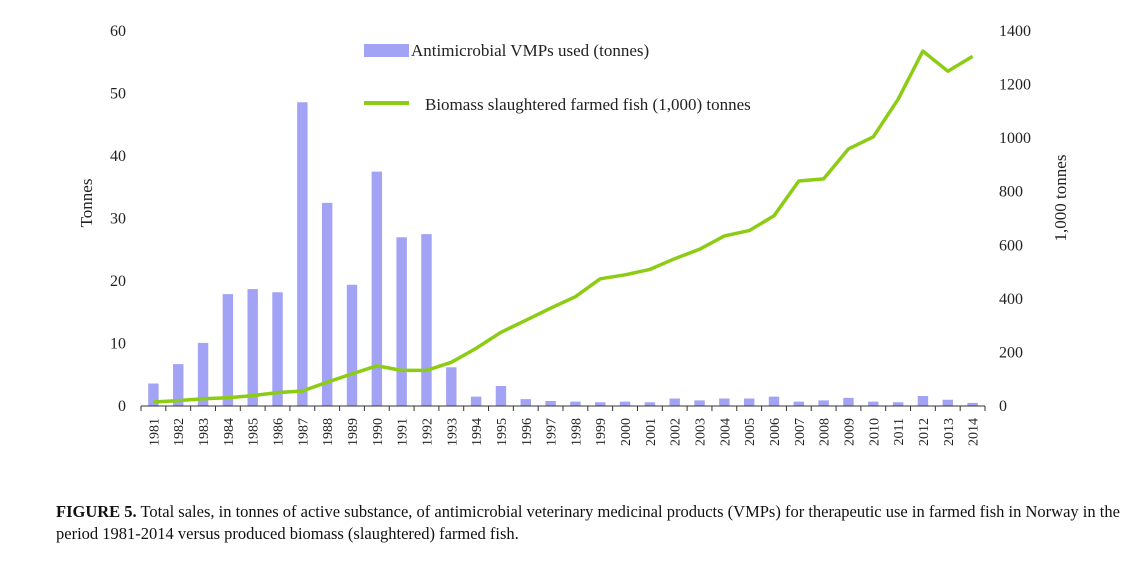  Describe the element at coordinates (178, 385) in the screenshot. I see `bar-1982` at that location.